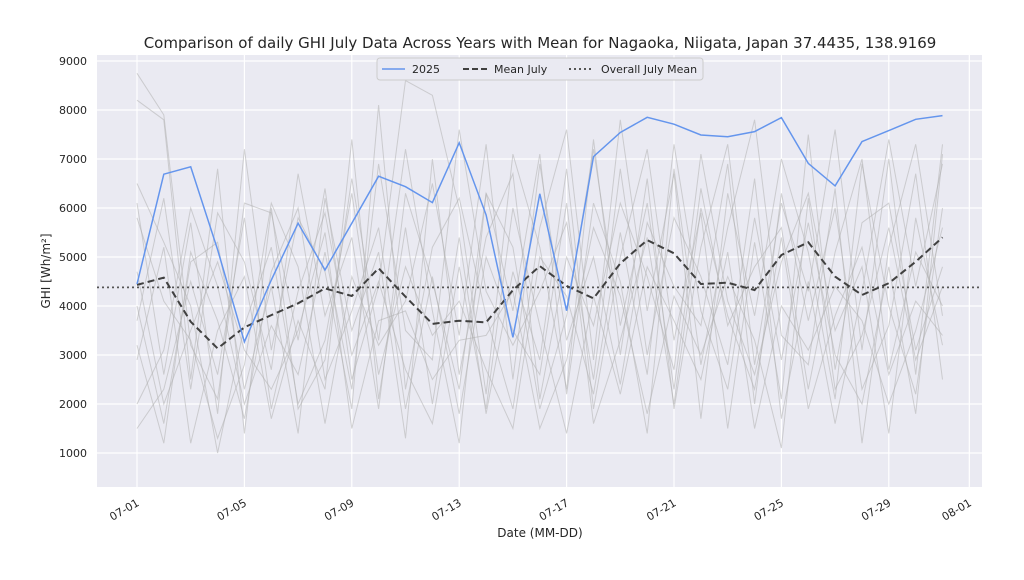  Describe the element at coordinates (73, 61) in the screenshot. I see `y-tick-label: 9000` at that location.